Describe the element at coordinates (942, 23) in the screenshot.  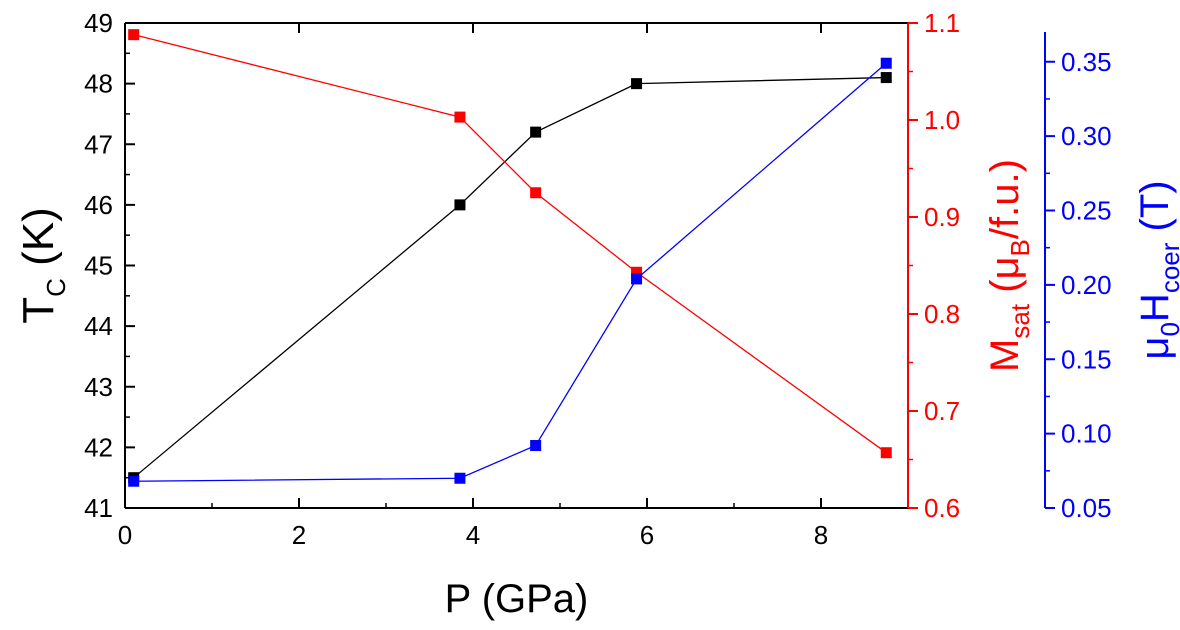
I see `red-tick-label: 1.1` at that location.